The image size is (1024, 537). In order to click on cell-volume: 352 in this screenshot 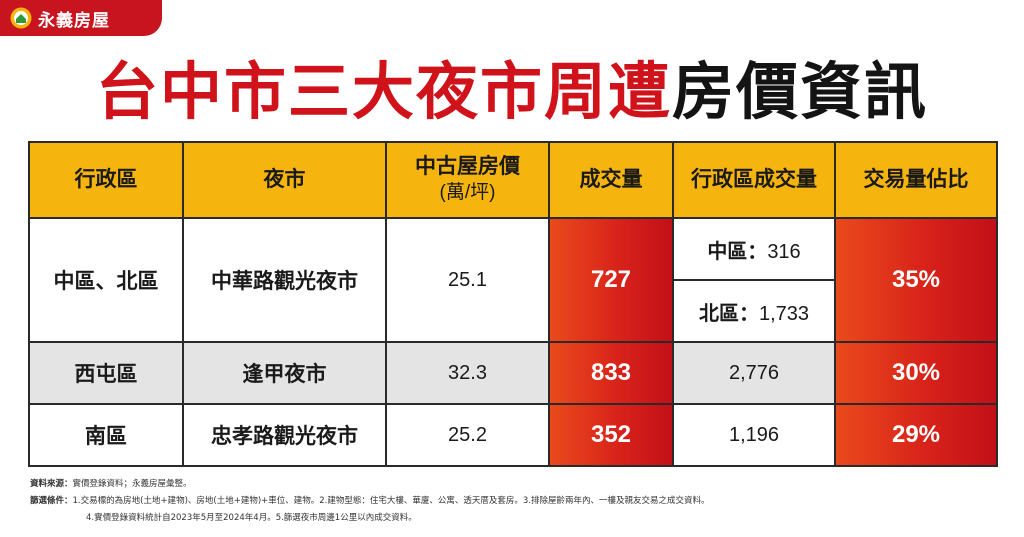, I will do `click(611, 435)`.